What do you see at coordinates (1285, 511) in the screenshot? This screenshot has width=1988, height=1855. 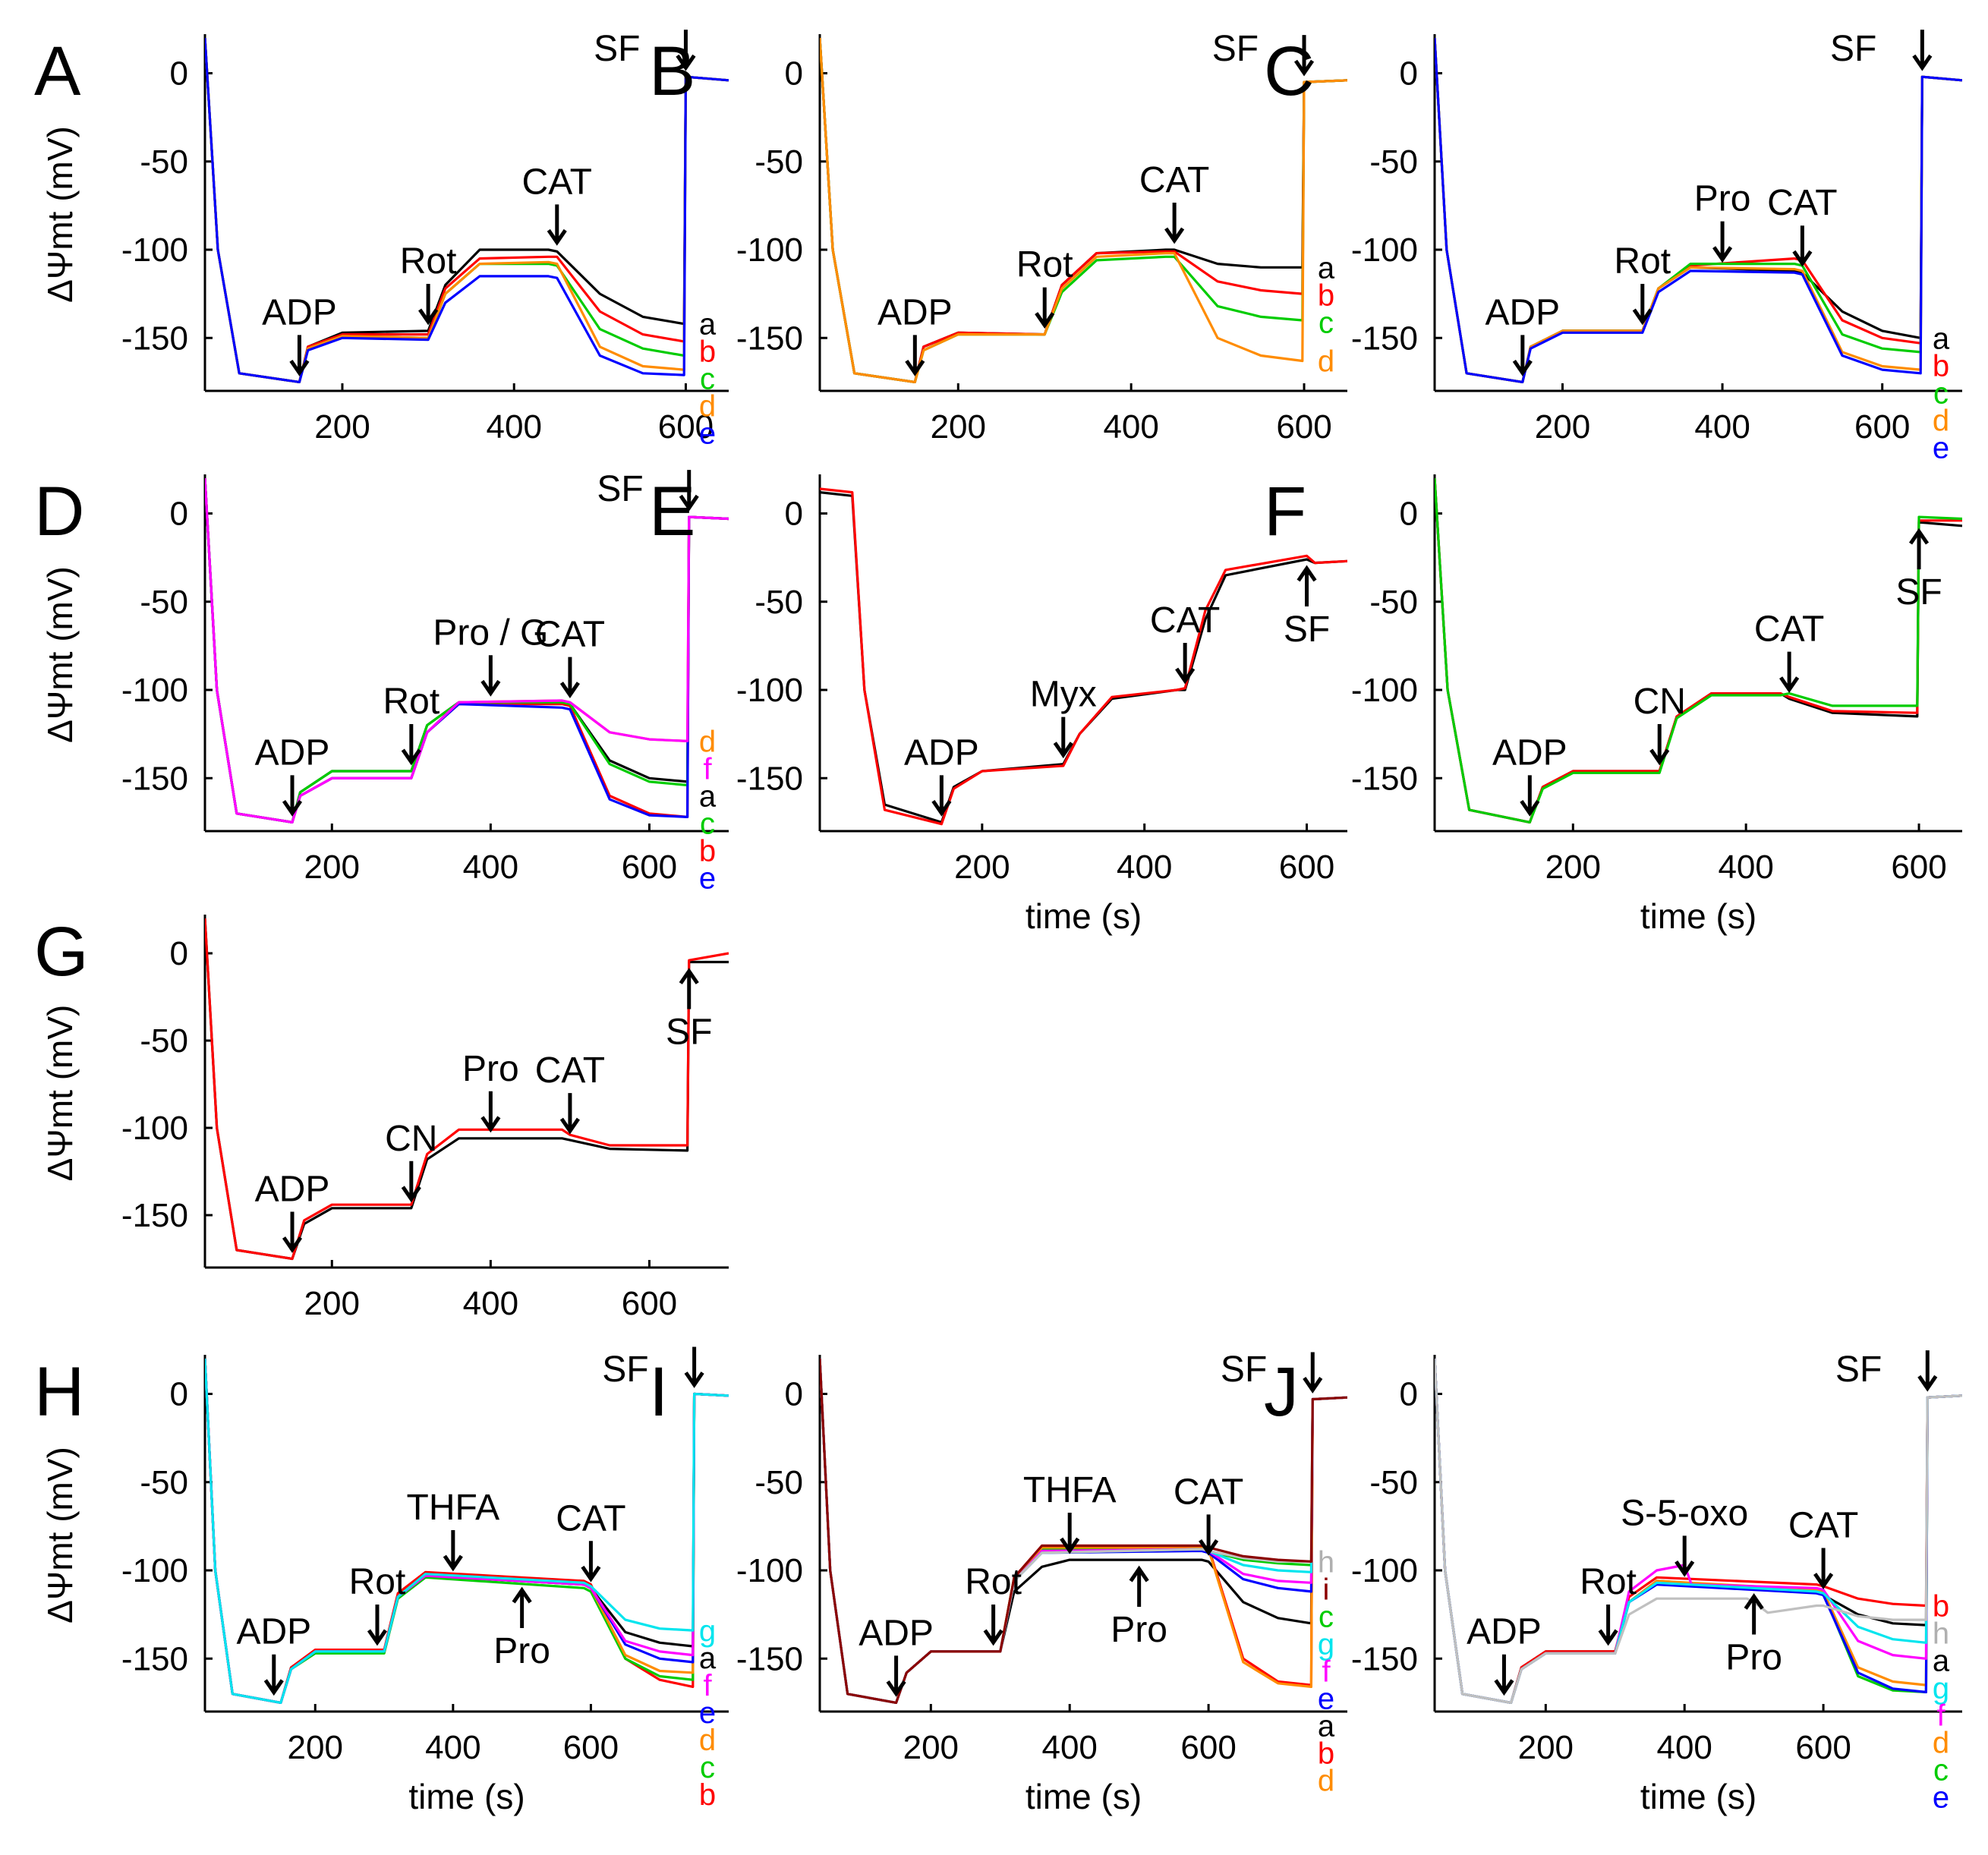 I see `panel-letter: F` at bounding box center [1285, 511].